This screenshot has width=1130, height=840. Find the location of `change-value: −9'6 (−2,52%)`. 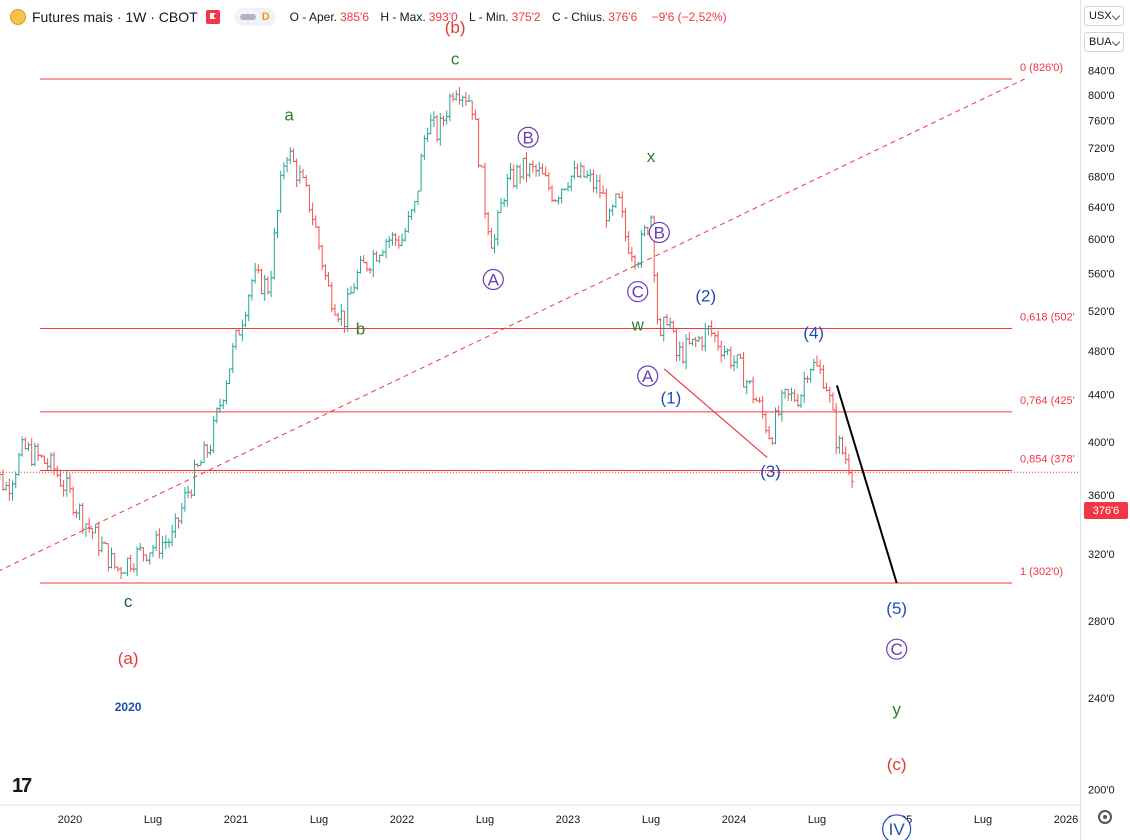

change-value: −9'6 (−2,52%) is located at coordinates (689, 17).